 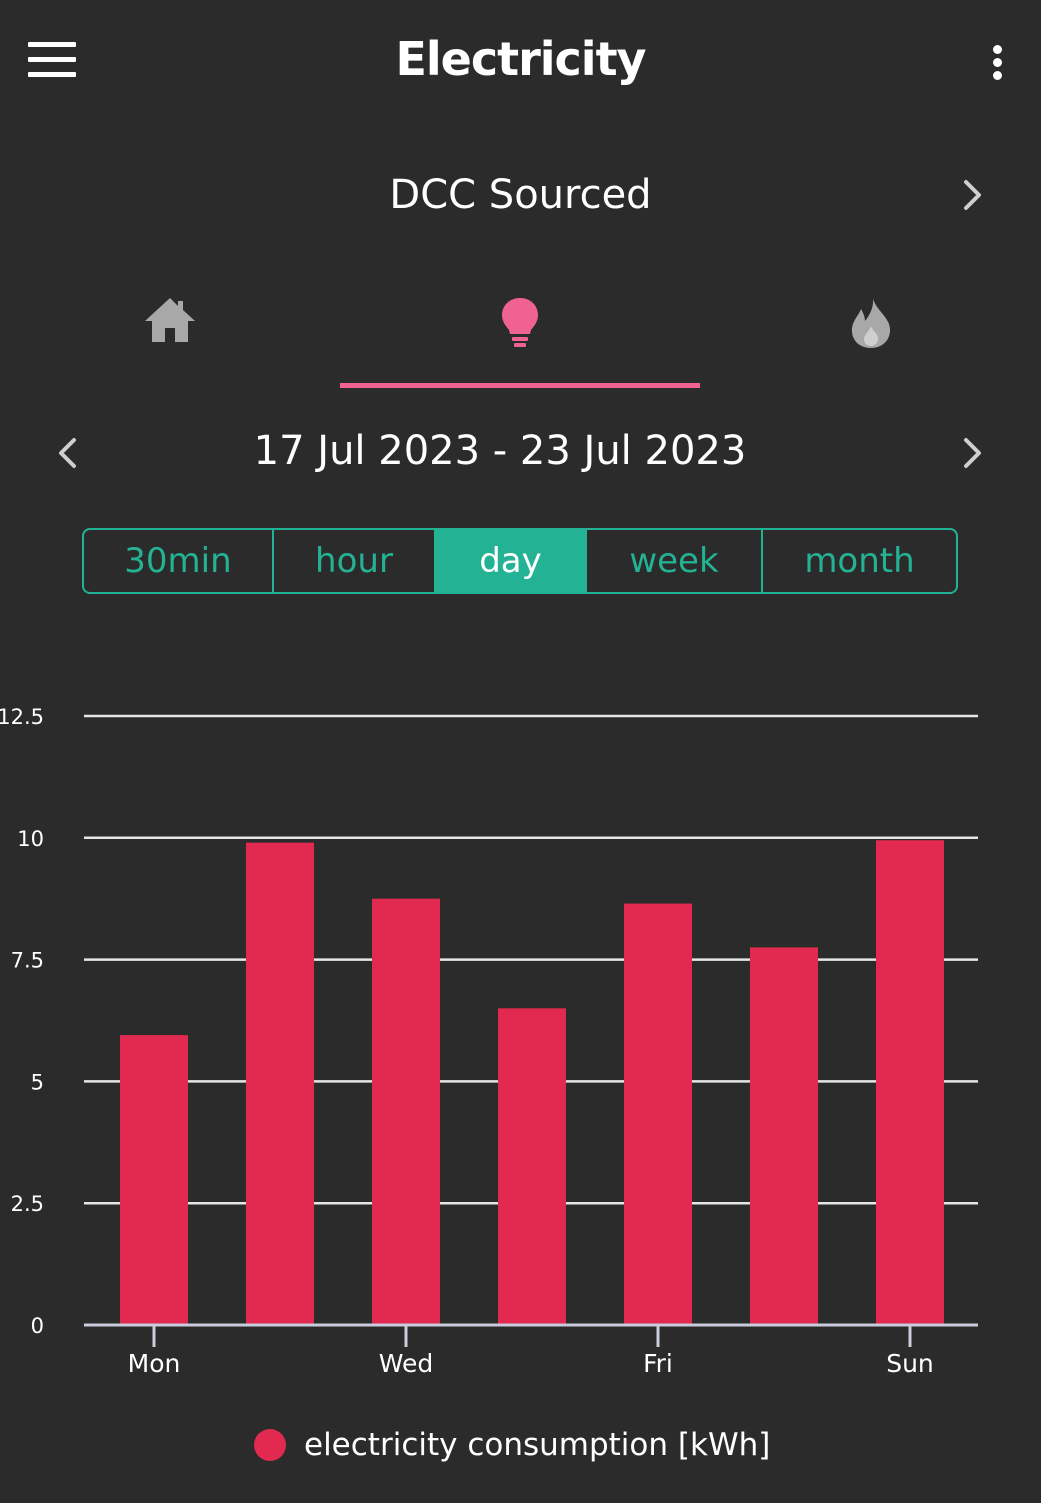 I want to click on bar-wed, so click(x=406, y=1111).